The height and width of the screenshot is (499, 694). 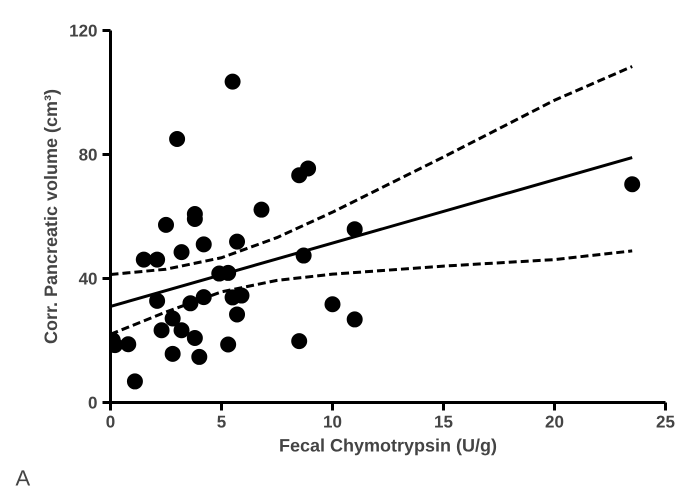 What do you see at coordinates (388, 446) in the screenshot?
I see `x-axis-title: Fecal Chymotrypsin (U/g)` at bounding box center [388, 446].